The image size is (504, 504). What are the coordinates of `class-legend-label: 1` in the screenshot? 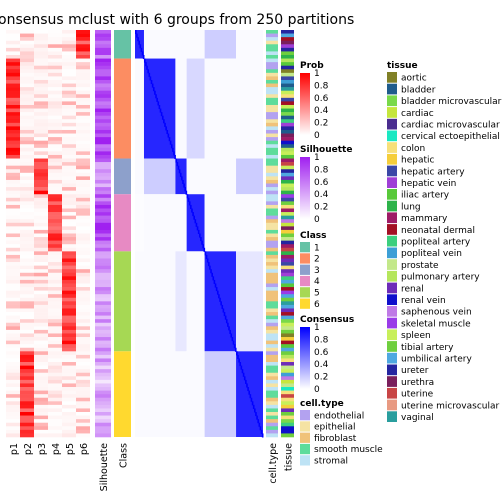 It's located at (317, 248).